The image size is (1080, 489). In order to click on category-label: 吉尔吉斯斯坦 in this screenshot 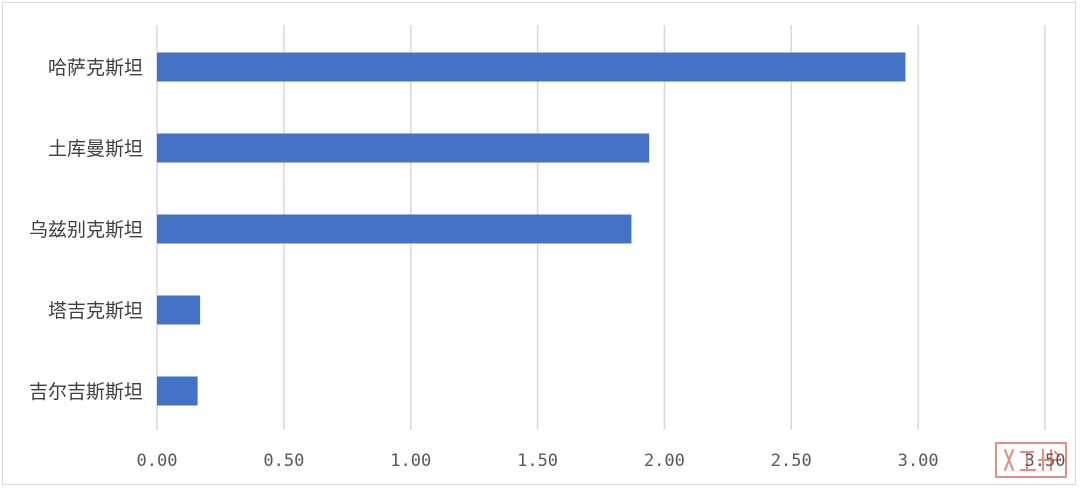, I will do `click(86, 392)`.